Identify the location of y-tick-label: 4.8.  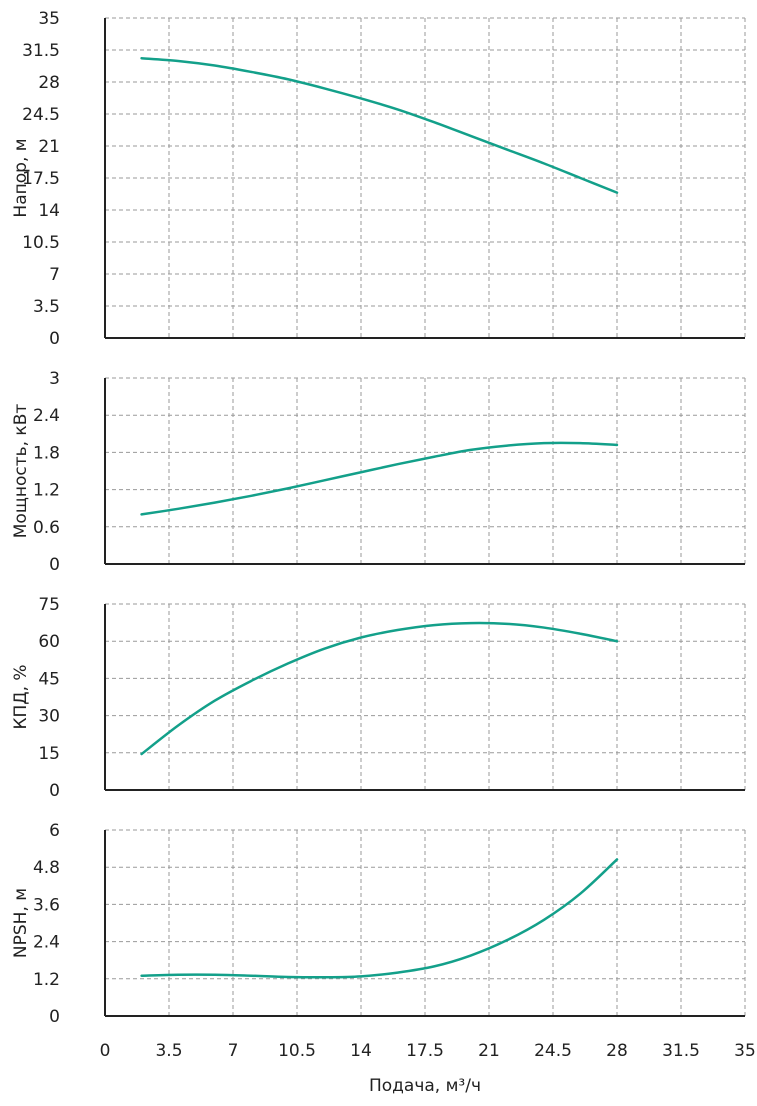
(46, 868).